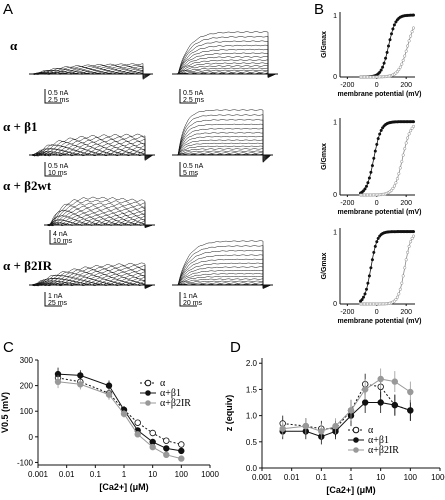 The width and height of the screenshot is (445, 500). I want to click on x-tick-label: 0.1, so click(322, 477).